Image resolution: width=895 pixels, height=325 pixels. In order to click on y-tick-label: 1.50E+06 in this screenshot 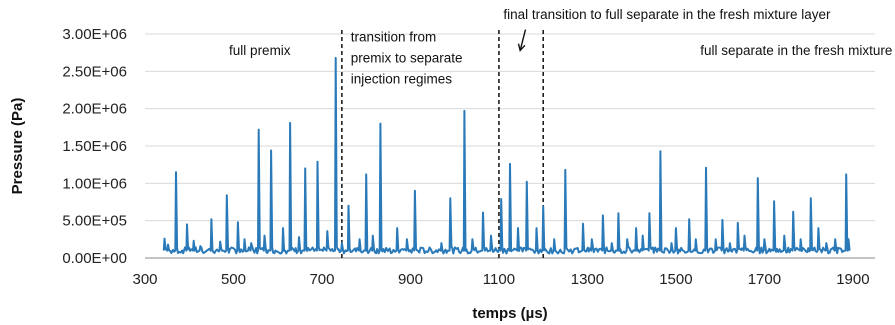, I will do `click(94, 146)`.